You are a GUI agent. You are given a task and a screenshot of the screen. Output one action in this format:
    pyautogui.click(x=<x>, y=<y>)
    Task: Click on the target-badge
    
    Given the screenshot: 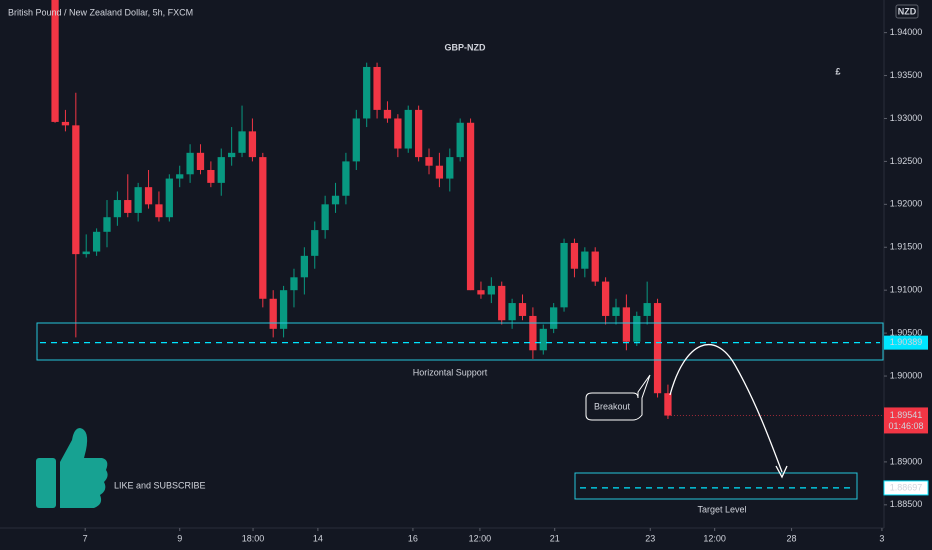 What is the action you would take?
    pyautogui.click(x=906, y=488)
    